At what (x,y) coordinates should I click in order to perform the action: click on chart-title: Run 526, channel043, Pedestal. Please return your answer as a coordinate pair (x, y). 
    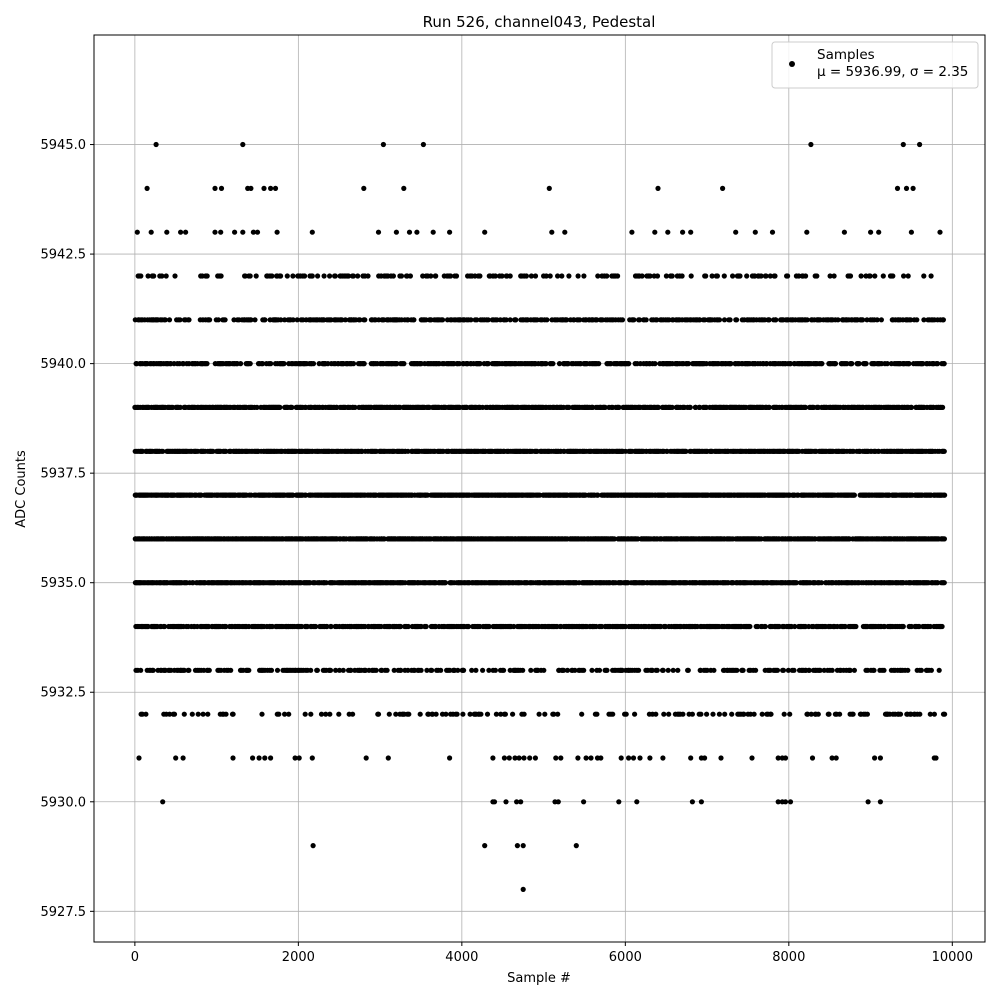
    Looking at the image, I should click on (539, 22).